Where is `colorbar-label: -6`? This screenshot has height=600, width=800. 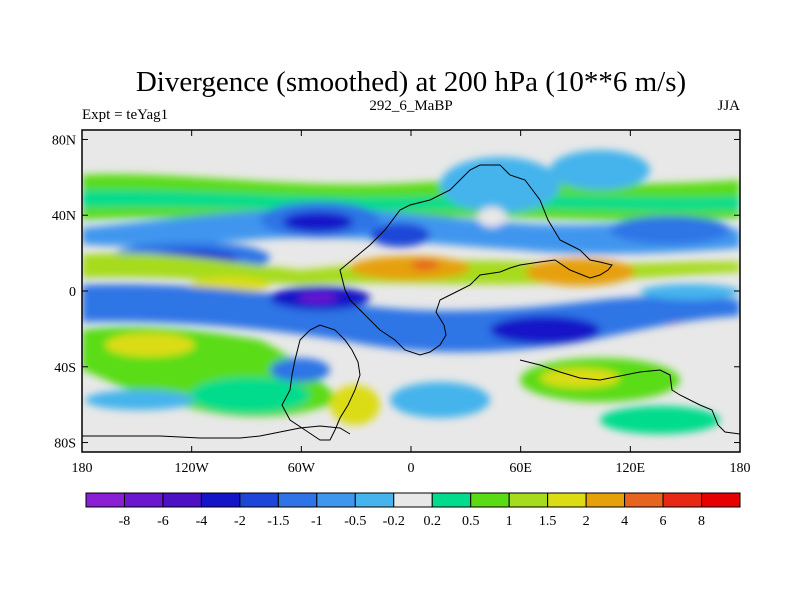
colorbar-label: -6 is located at coordinates (163, 521).